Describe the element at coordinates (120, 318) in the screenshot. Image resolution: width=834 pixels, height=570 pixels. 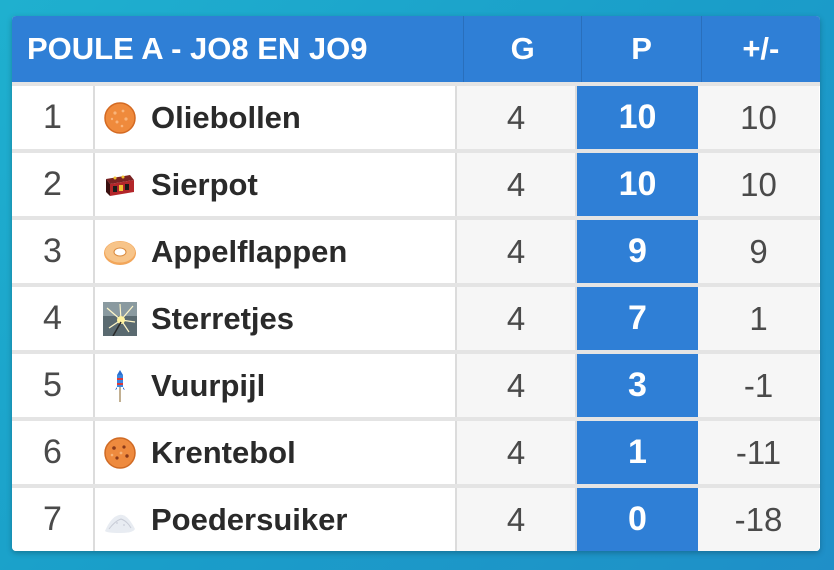
I see `sparkler-icon` at that location.